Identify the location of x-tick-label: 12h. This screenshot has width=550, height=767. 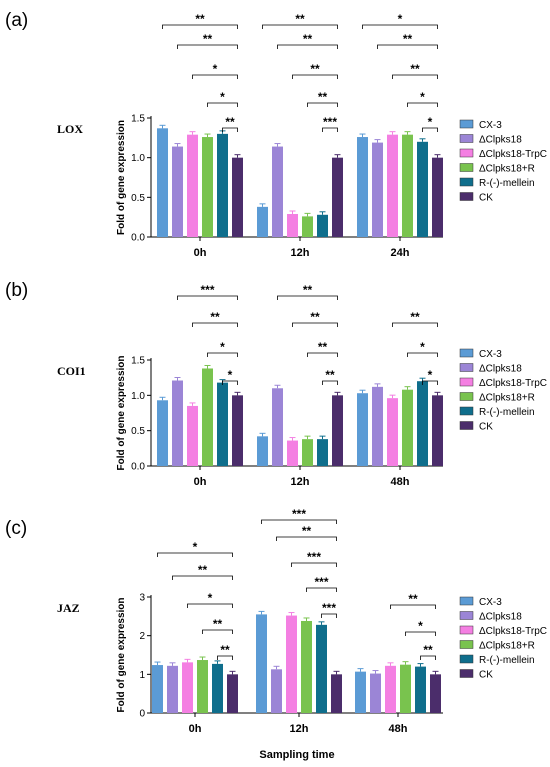
(300, 253).